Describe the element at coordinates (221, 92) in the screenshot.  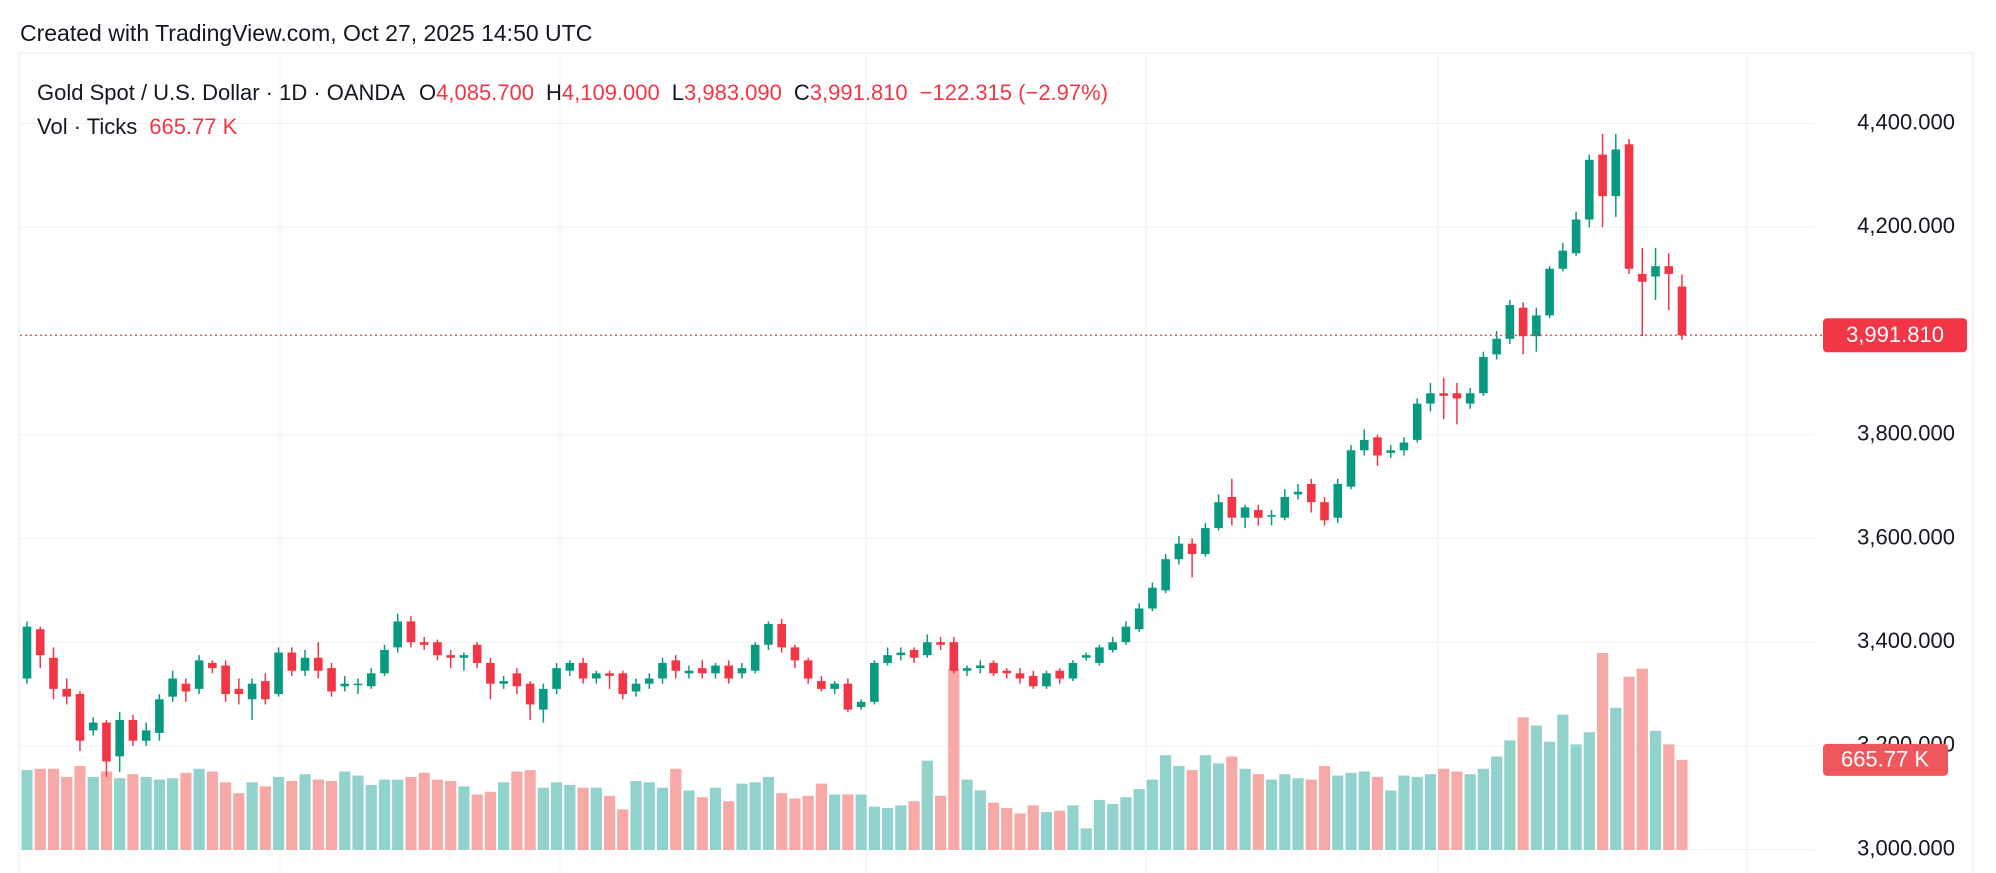
I see `symbol: Gold Spot / U.S. Dollar · 1D · OANDA` at that location.